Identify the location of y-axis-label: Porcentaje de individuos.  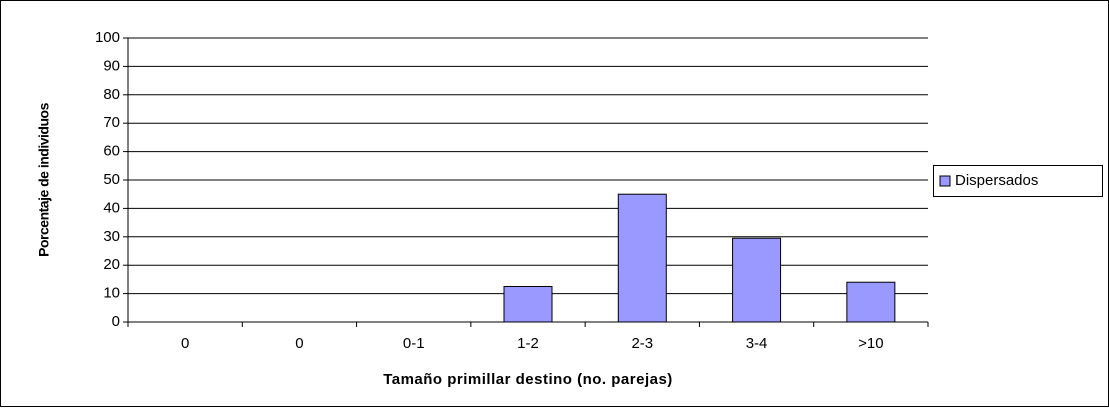
(44, 179).